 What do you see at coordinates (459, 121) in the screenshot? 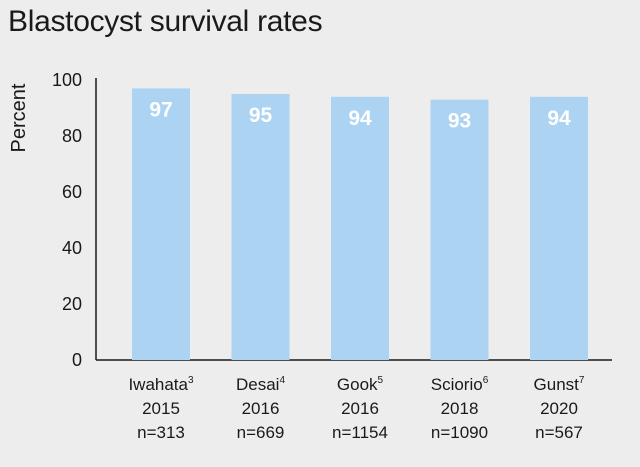
I see `bar-value-label: 93` at bounding box center [459, 121].